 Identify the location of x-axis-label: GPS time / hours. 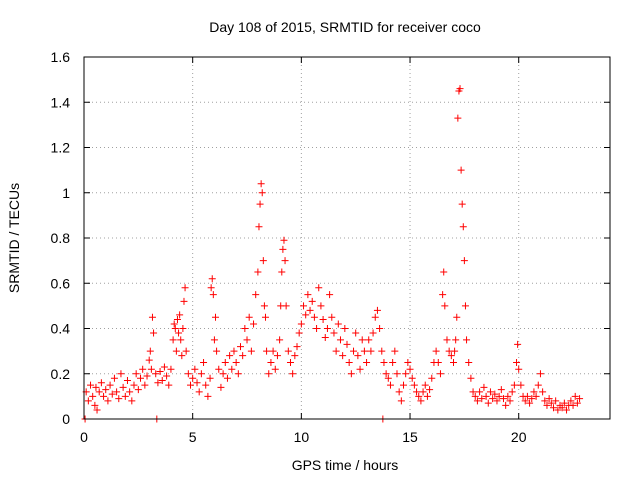
(345, 465).